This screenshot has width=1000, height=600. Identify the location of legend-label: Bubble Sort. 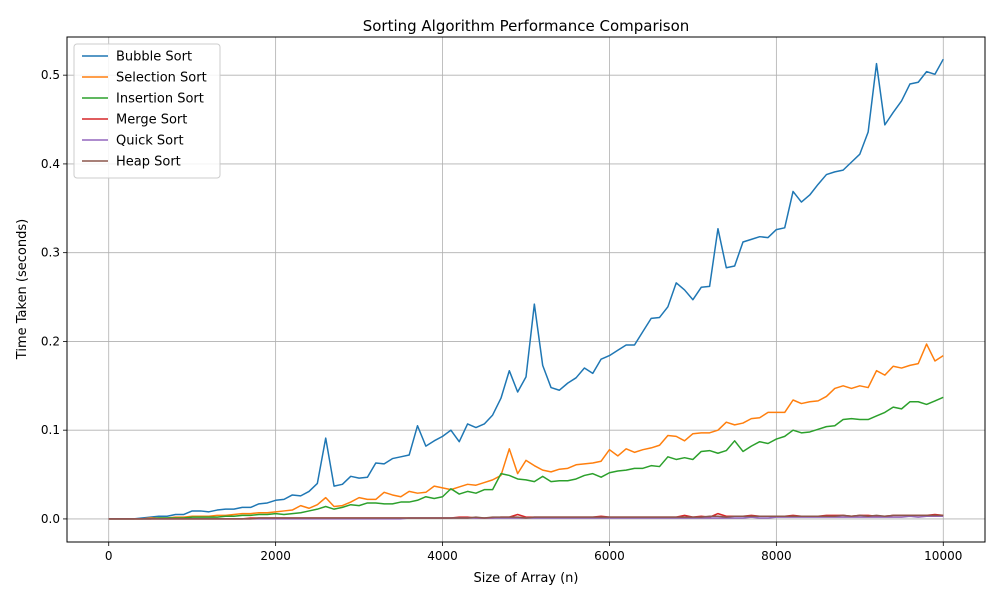
(154, 57).